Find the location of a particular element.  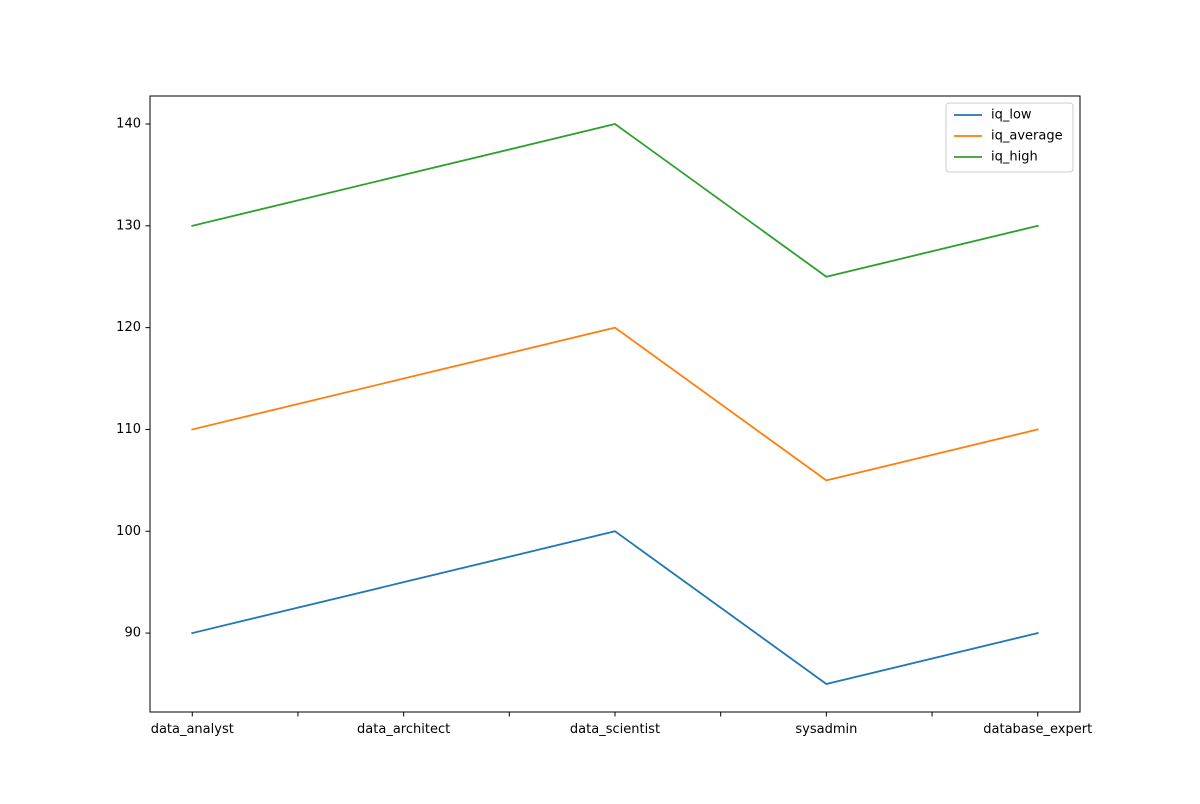

legend-box is located at coordinates (1009, 137).